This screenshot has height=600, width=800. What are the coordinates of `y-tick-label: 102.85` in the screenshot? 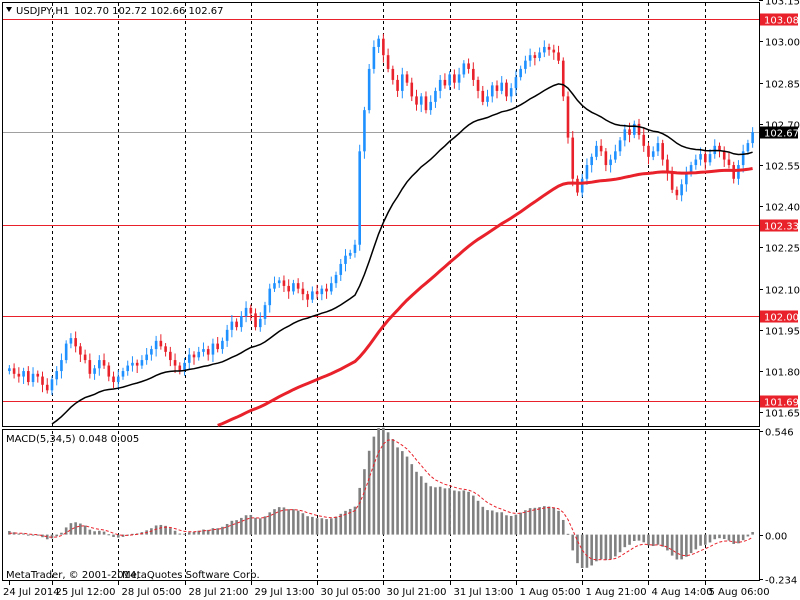 It's located at (782, 85).